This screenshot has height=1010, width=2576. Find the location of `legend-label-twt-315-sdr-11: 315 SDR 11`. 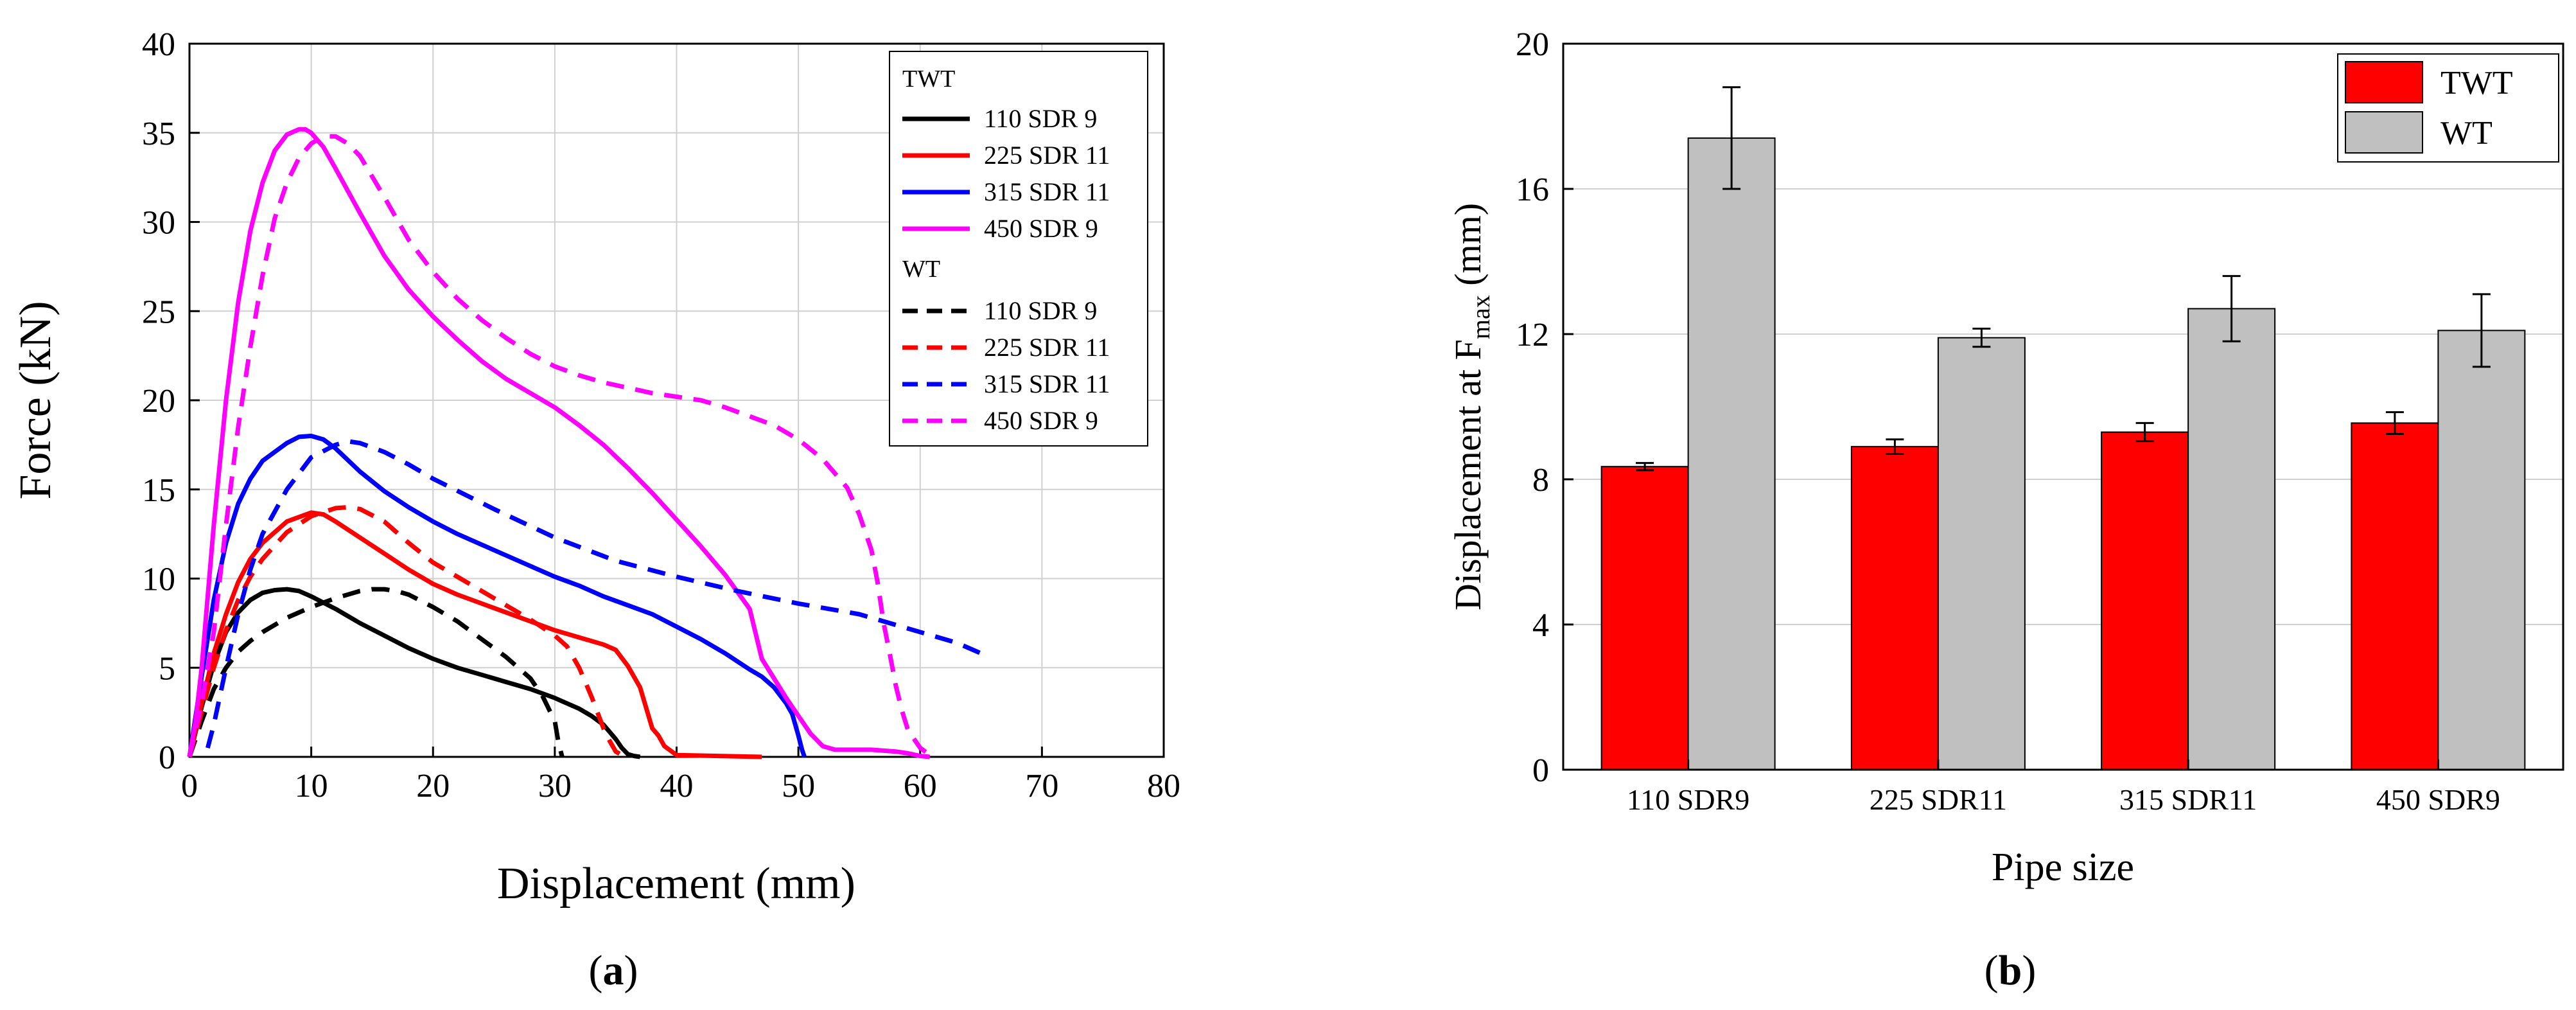

legend-label-twt-315-sdr-11: 315 SDR 11 is located at coordinates (1047, 191).